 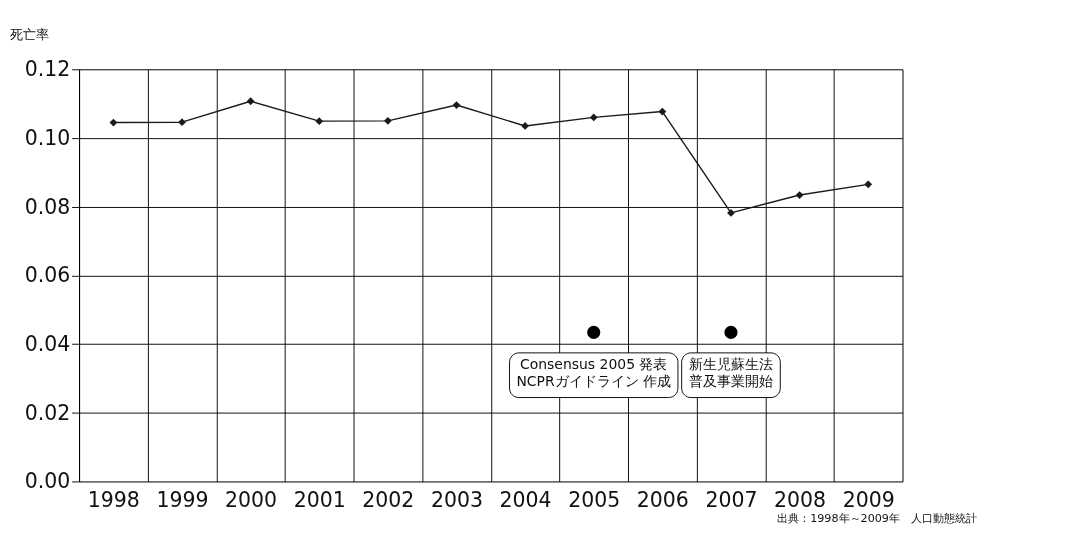 What do you see at coordinates (877, 519) in the screenshot?
I see `source-note: 出典：1998年～2009年 人口動態統計` at bounding box center [877, 519].